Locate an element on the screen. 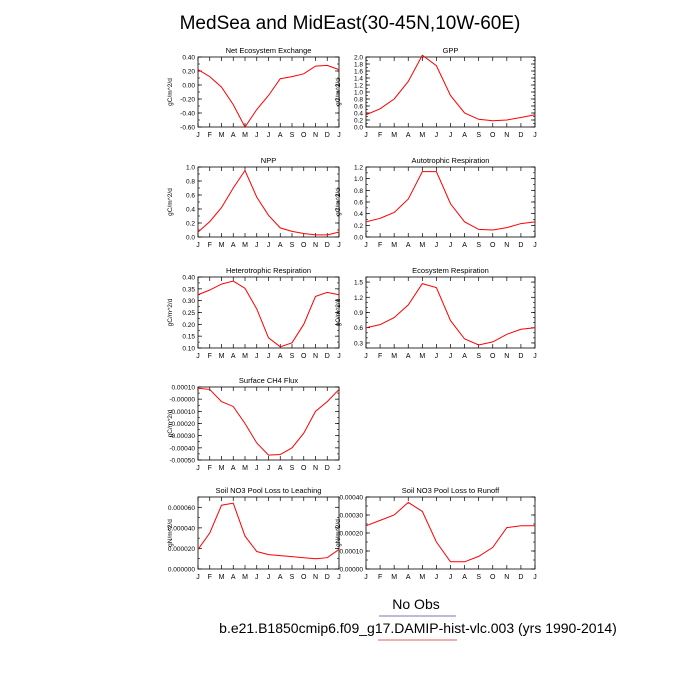  y-tick-label: -0.60 is located at coordinates (187, 128).